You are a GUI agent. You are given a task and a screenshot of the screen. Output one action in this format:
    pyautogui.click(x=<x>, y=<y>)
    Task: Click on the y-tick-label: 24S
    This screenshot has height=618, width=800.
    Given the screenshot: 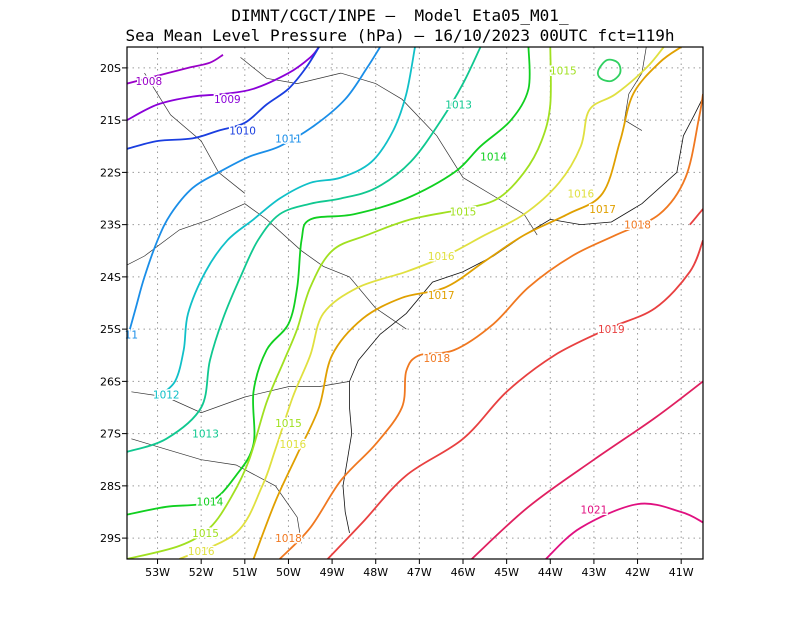 What is the action you would take?
    pyautogui.click(x=110, y=277)
    